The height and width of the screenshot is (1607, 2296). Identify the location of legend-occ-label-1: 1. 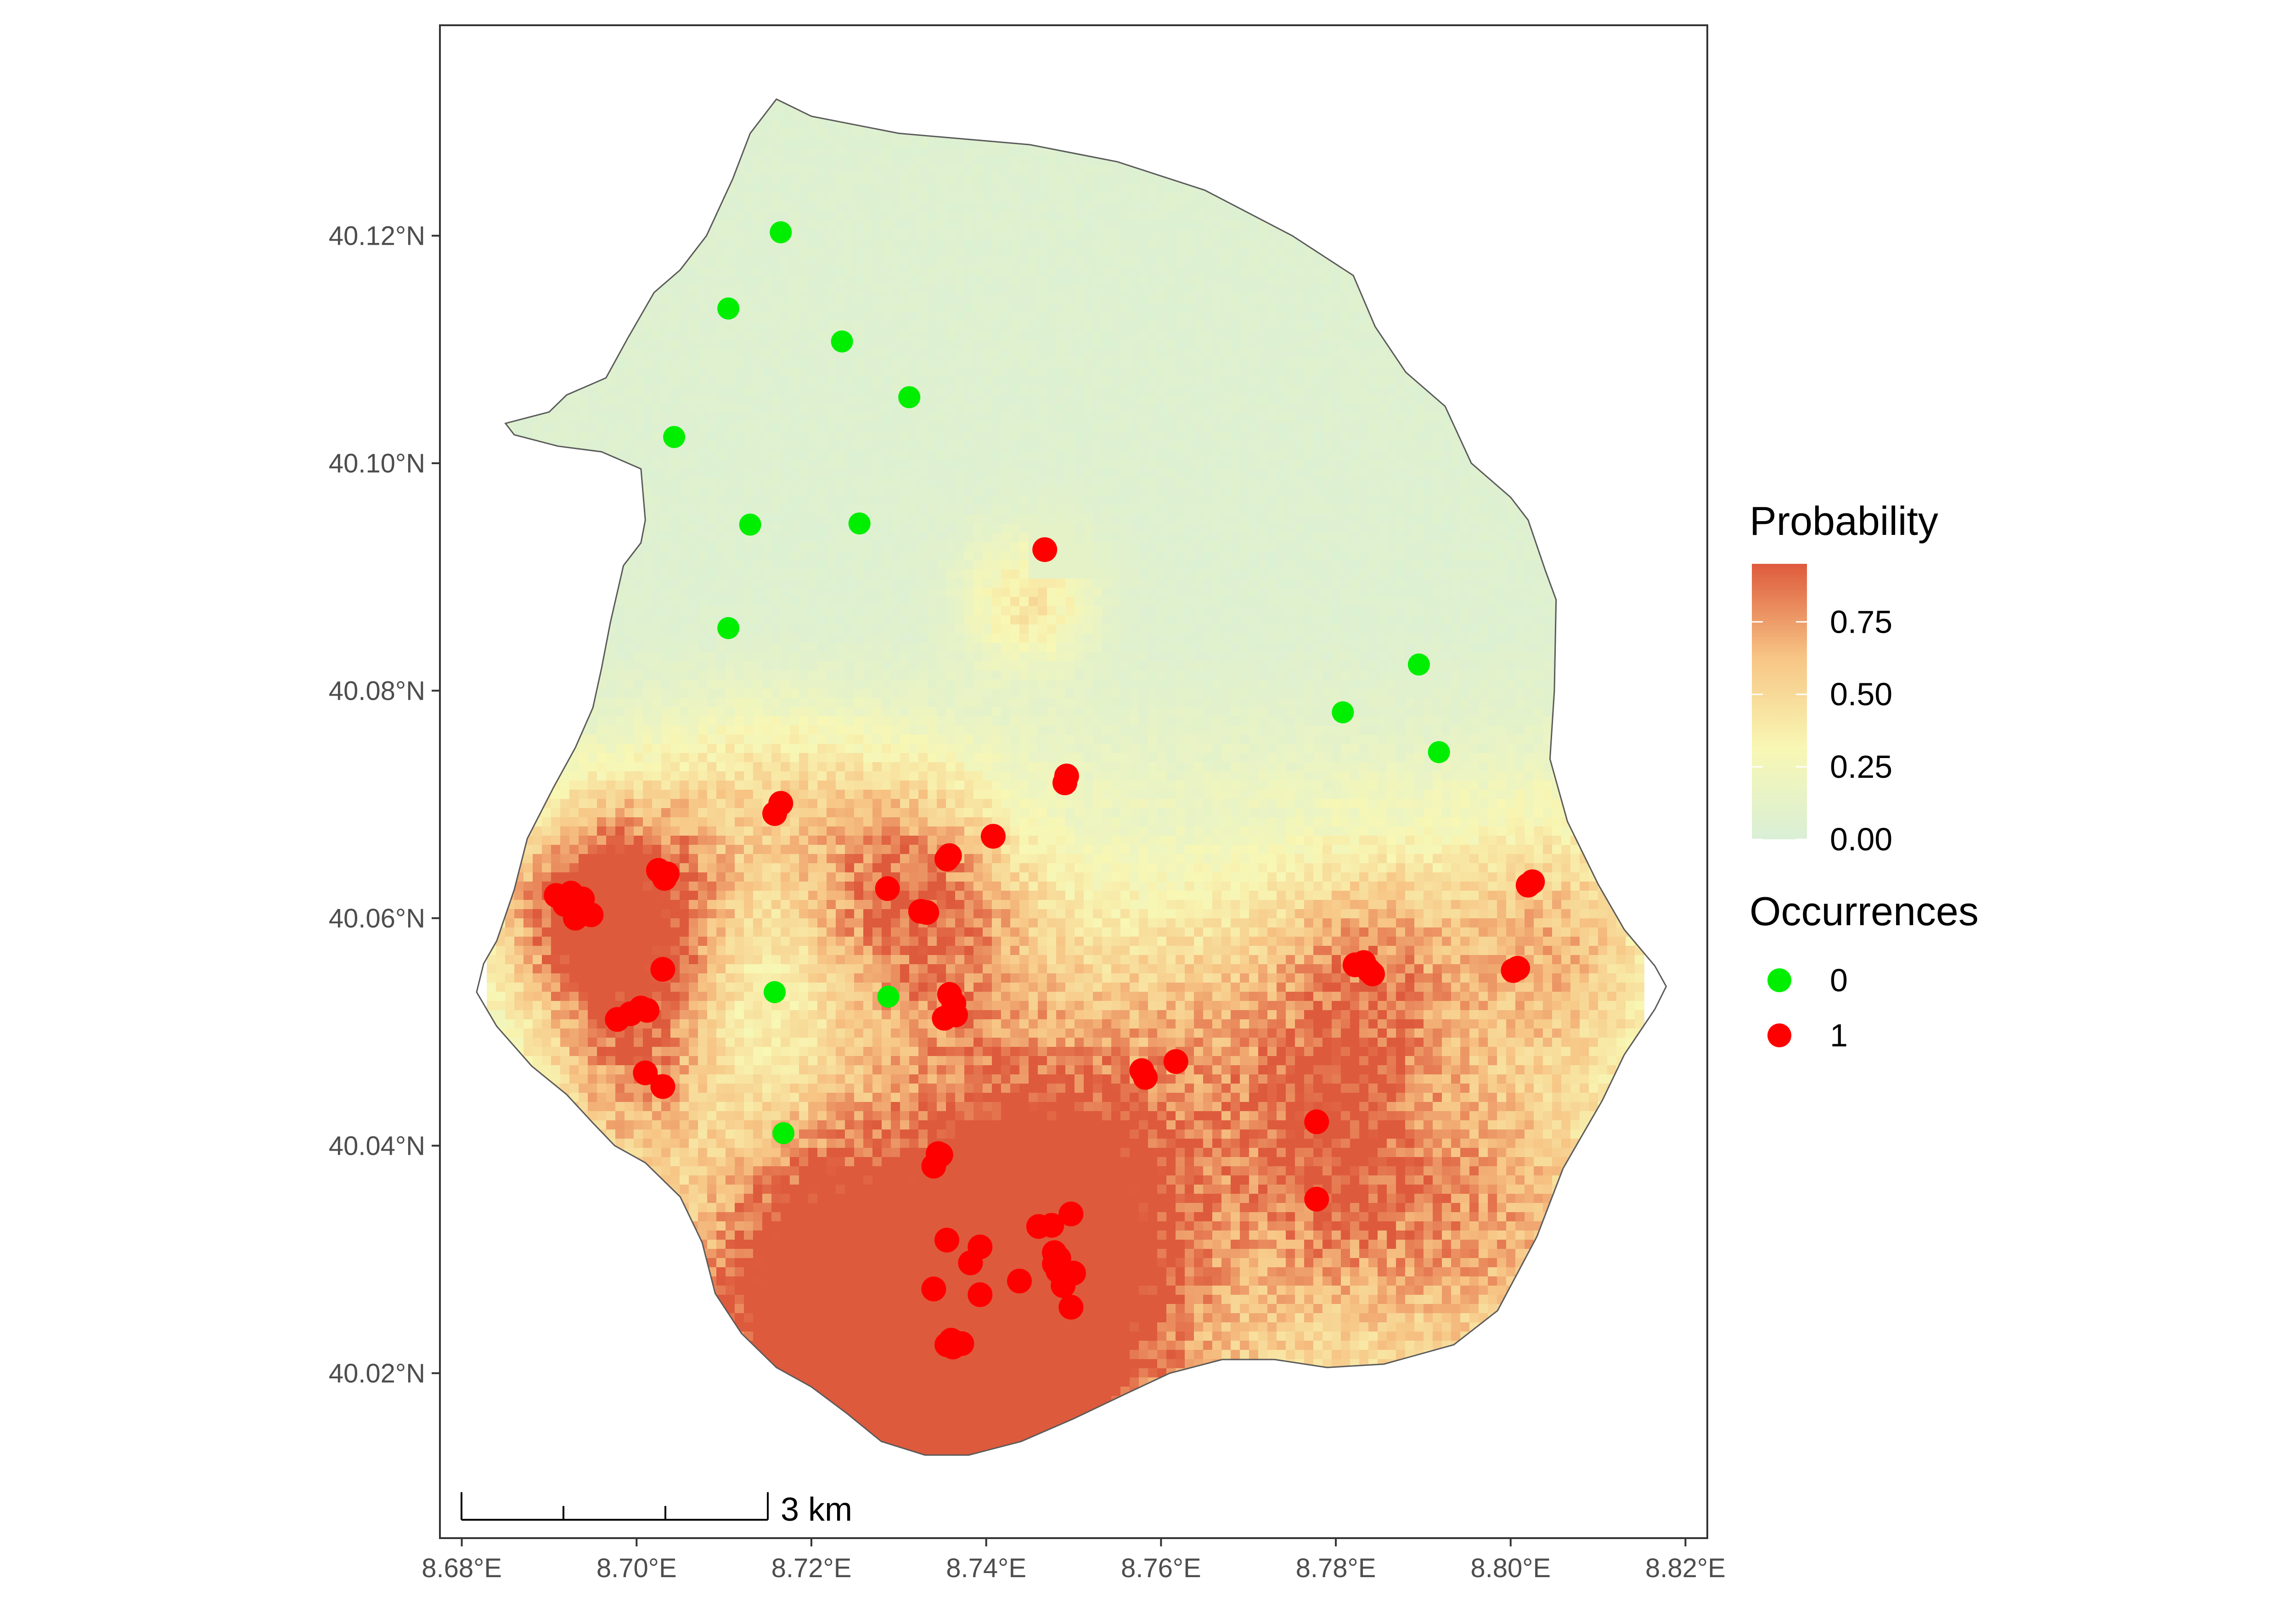
(1839, 1035).